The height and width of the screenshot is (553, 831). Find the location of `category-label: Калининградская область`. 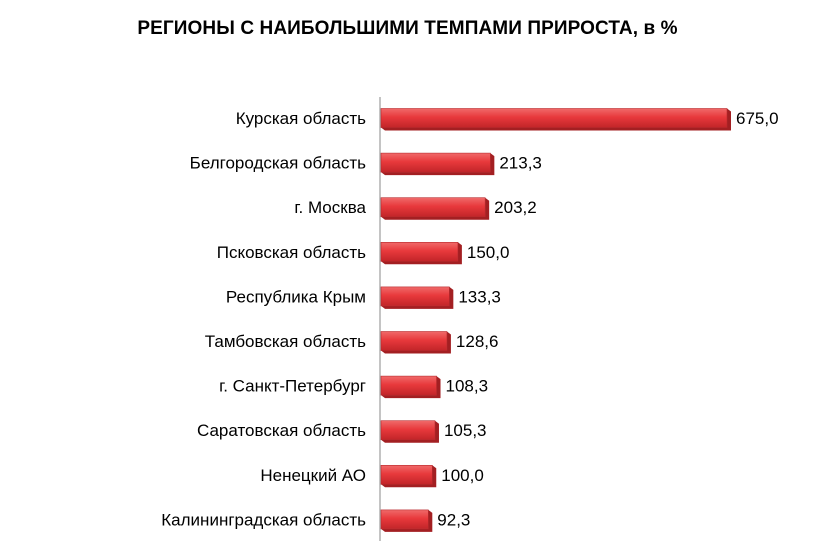

category-label: Калининградская область is located at coordinates (263, 519).